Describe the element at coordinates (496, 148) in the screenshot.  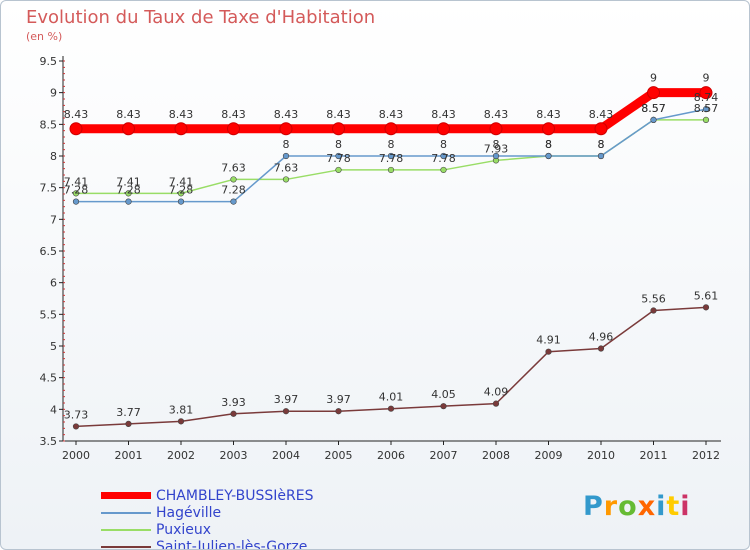
I see `series-2-data-label: 7.93` at that location.